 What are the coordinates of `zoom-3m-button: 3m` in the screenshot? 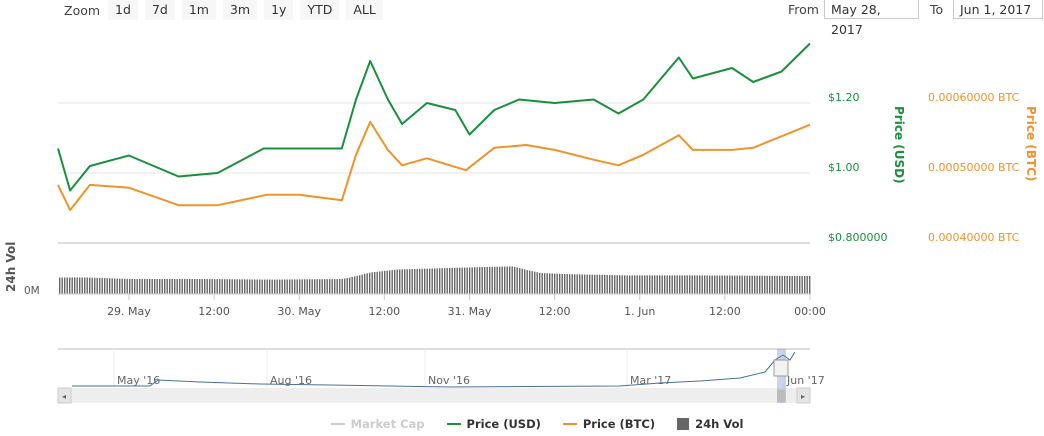 It's located at (240, 10).